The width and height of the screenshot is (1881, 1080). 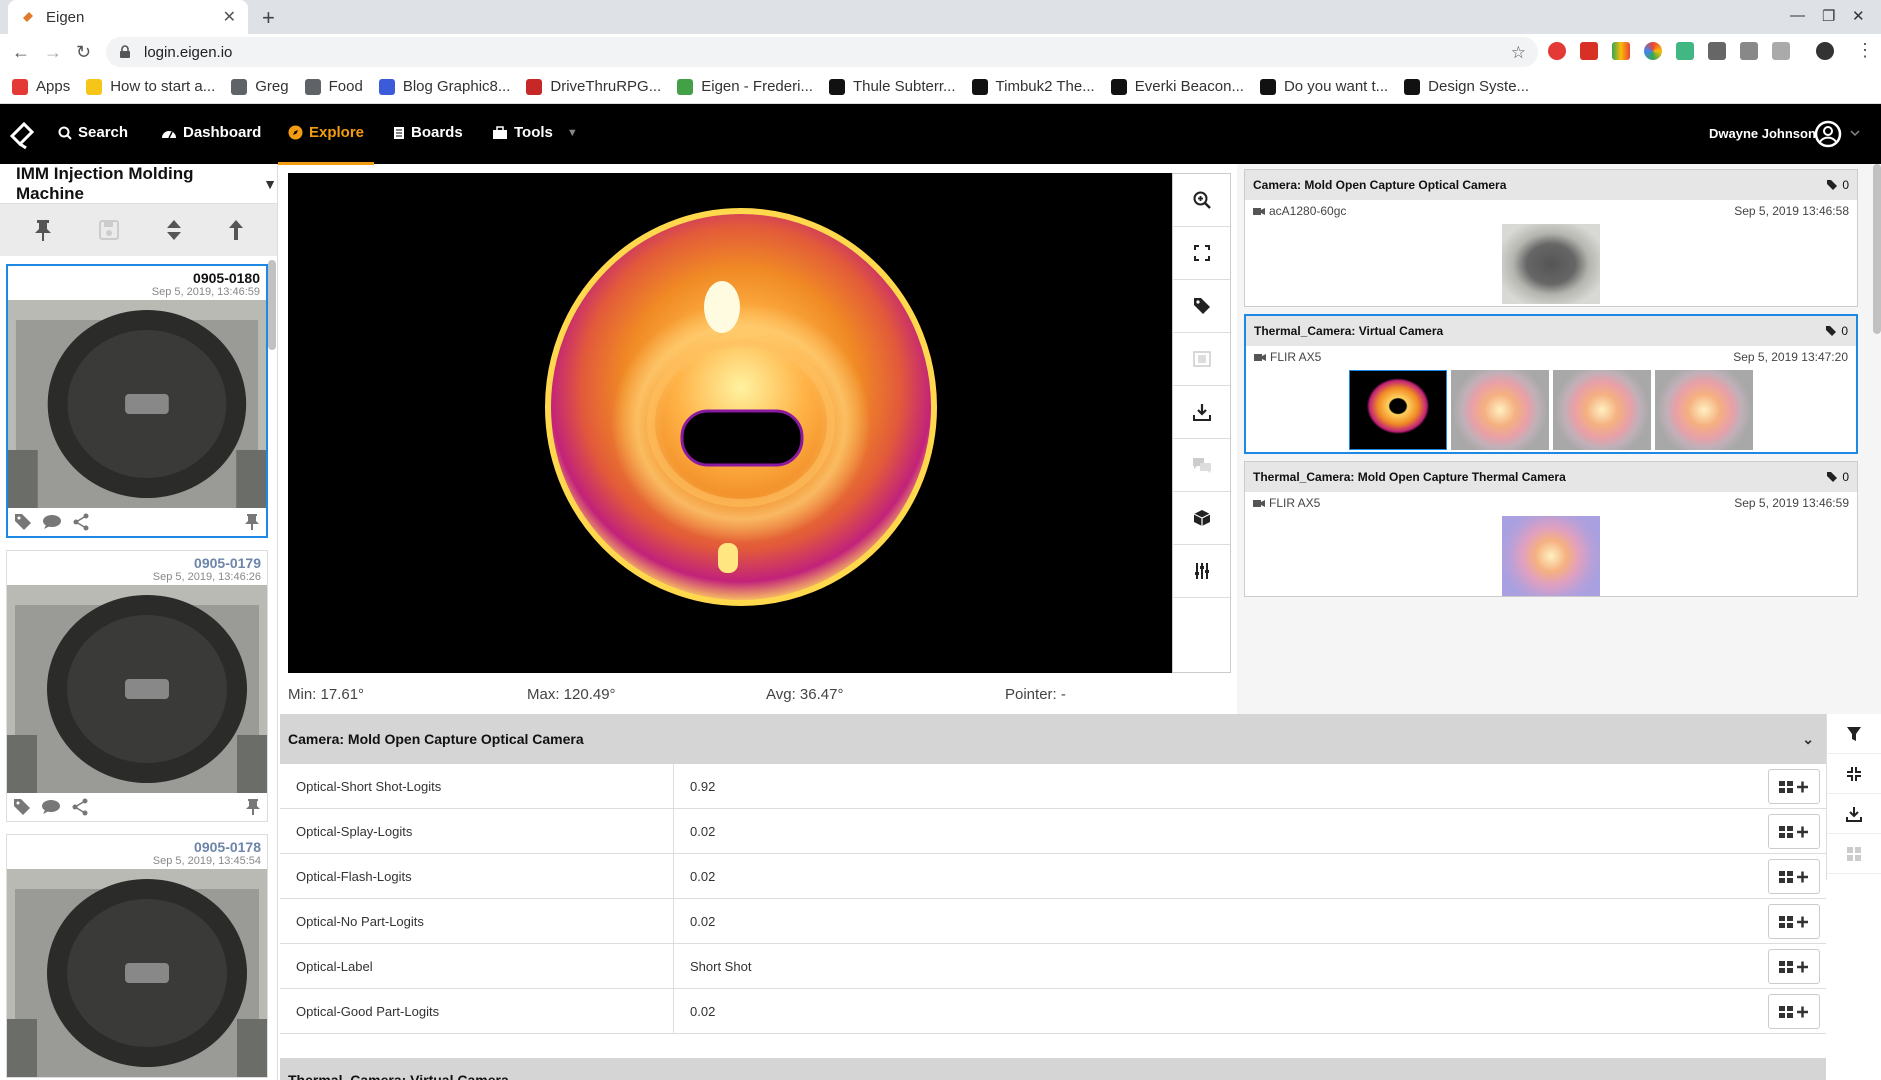 What do you see at coordinates (109, 230) in the screenshot?
I see `save-icon` at bounding box center [109, 230].